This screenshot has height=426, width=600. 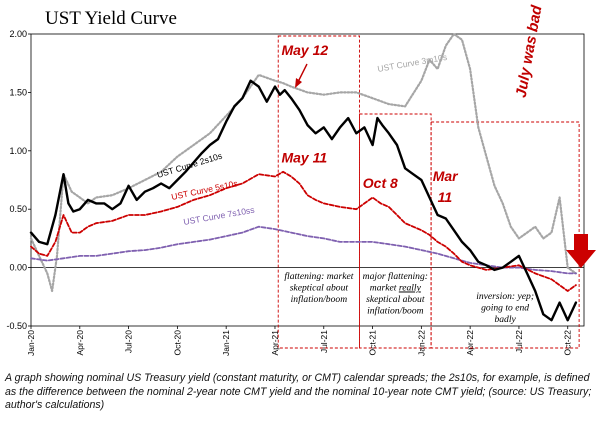 What do you see at coordinates (445, 197) in the screenshot?
I see `annotation-label: 11` at bounding box center [445, 197].